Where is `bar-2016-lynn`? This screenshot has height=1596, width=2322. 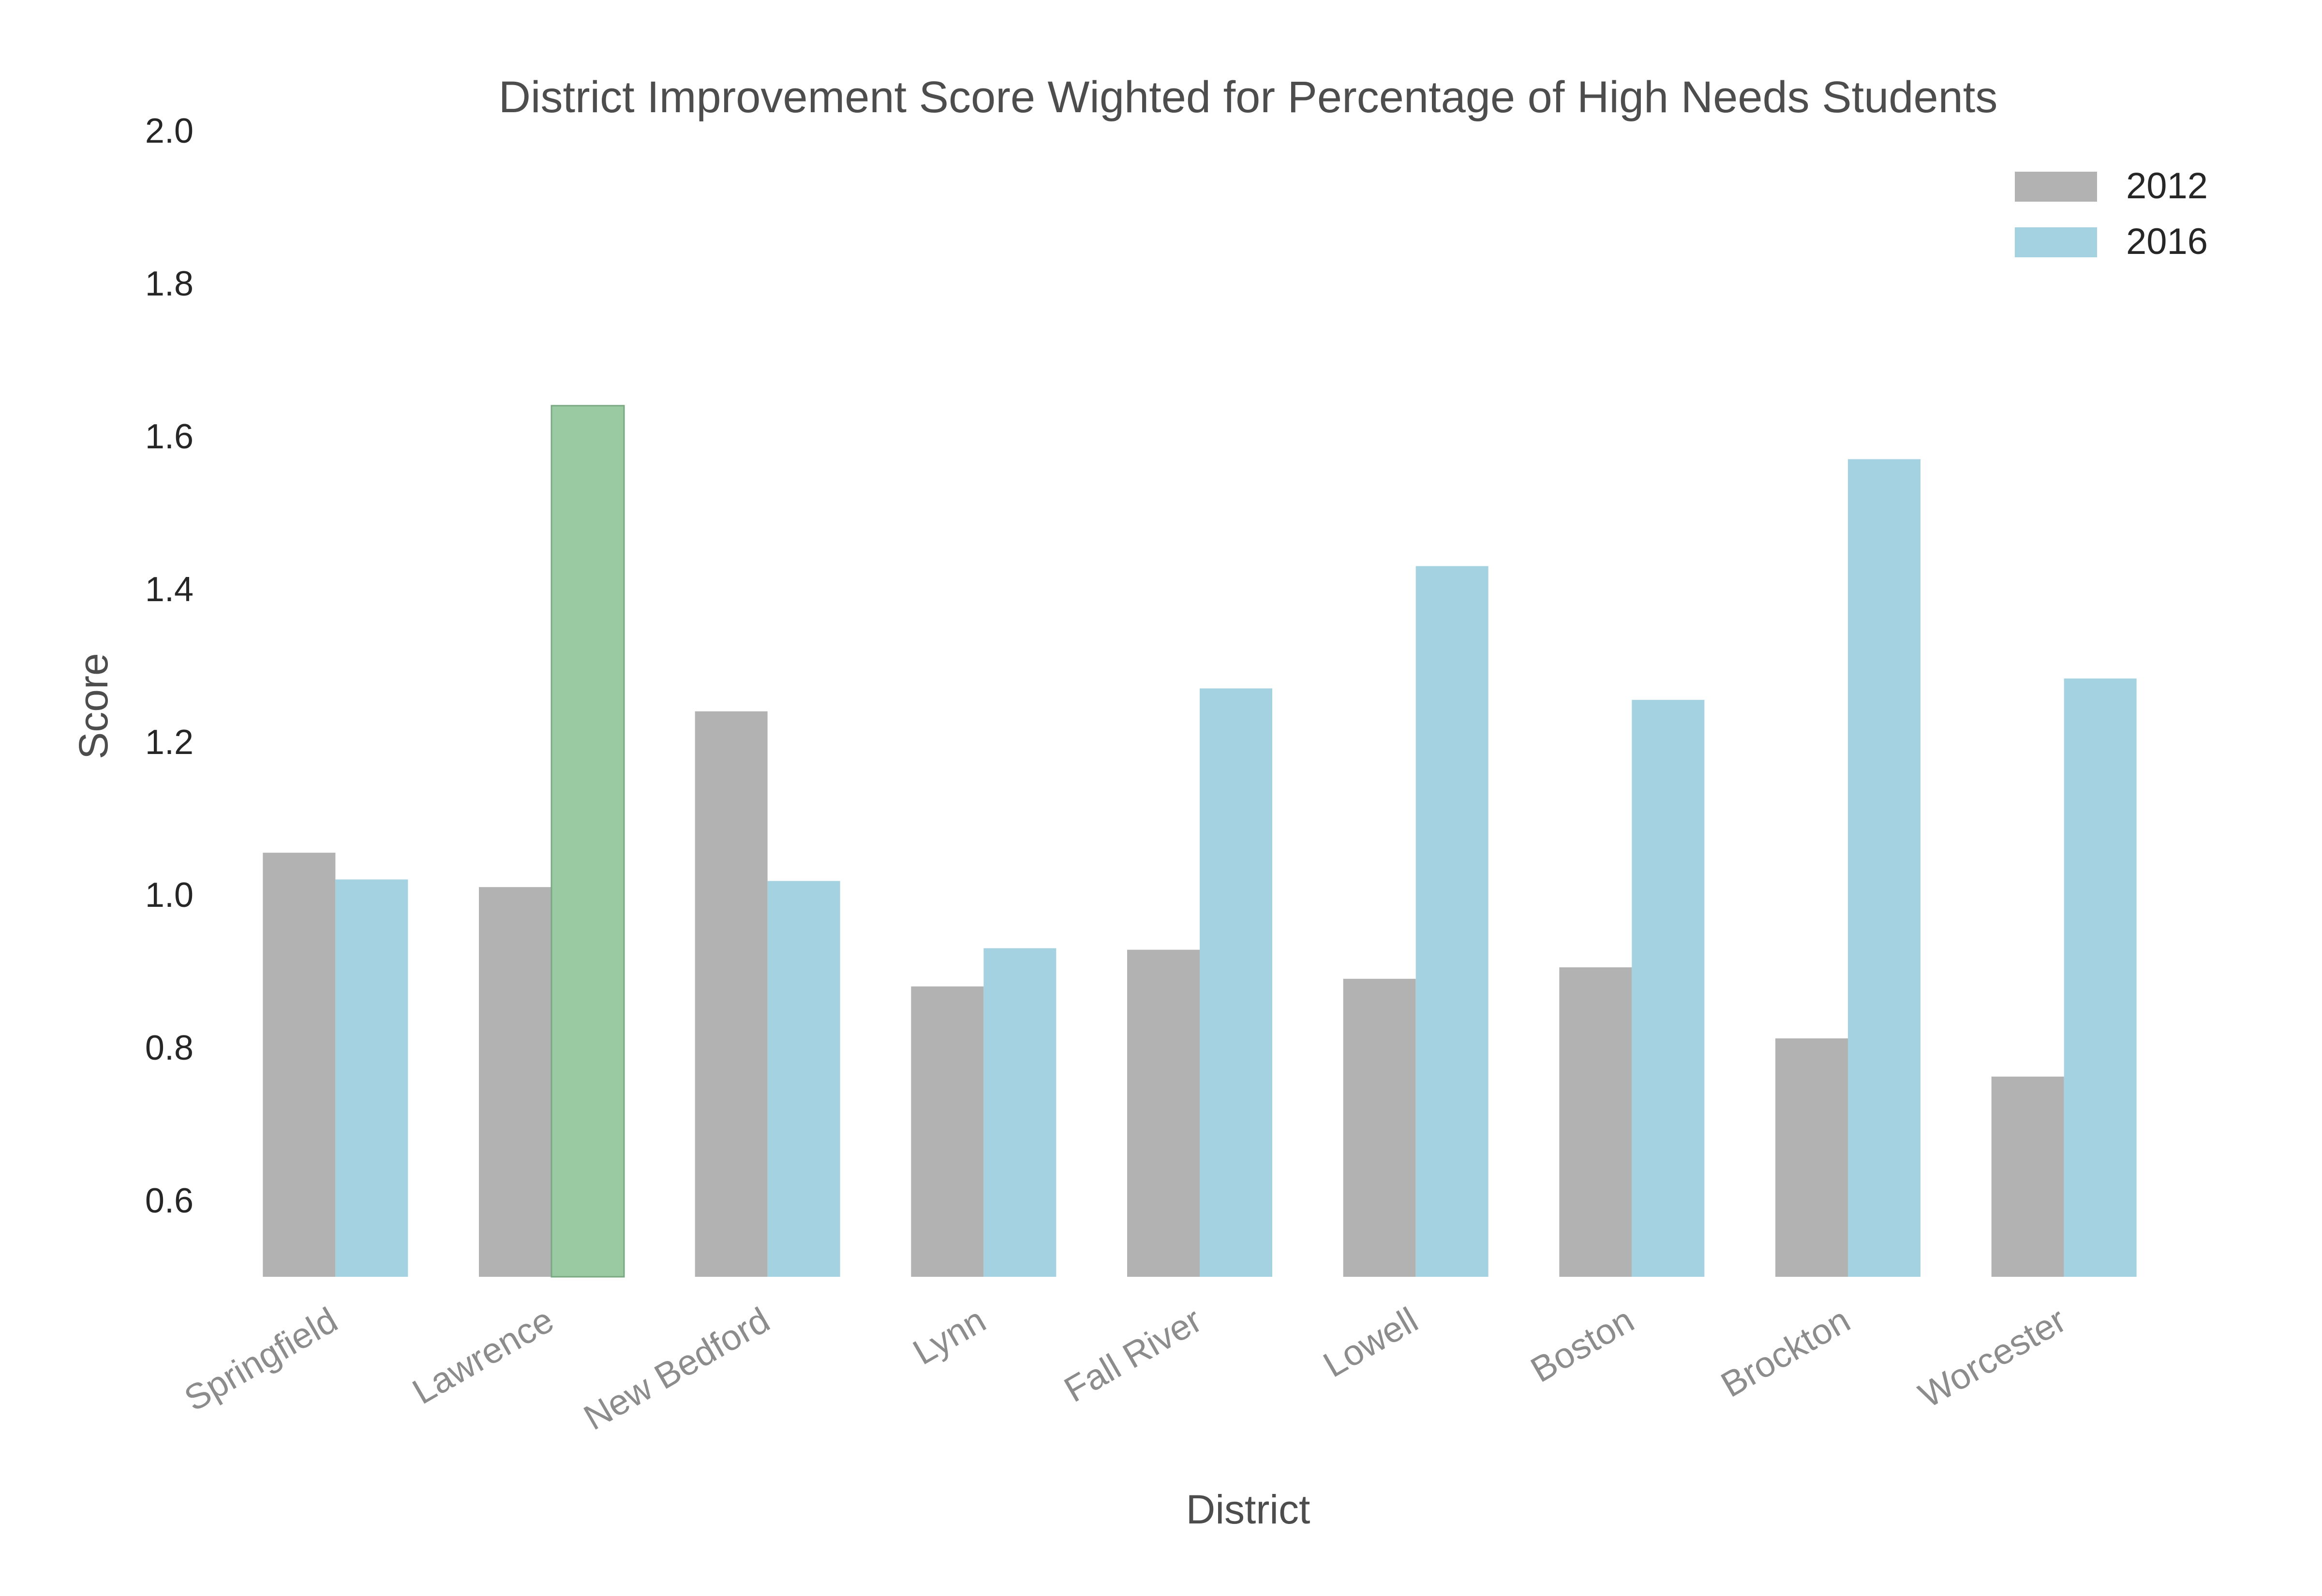 bar-2016-lynn is located at coordinates (1020, 1112).